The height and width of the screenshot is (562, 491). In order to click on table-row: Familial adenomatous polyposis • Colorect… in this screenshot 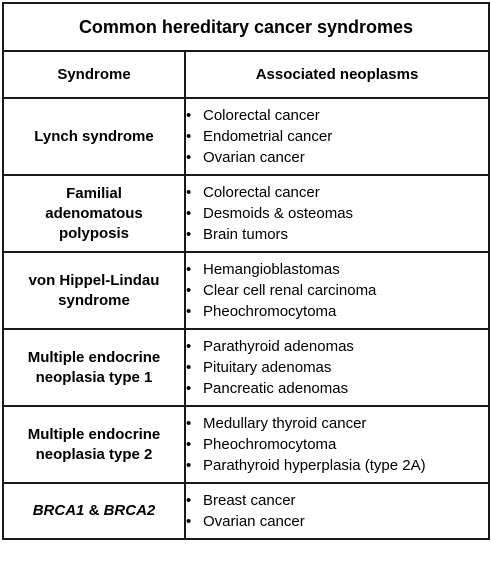, I will do `click(246, 213)`.